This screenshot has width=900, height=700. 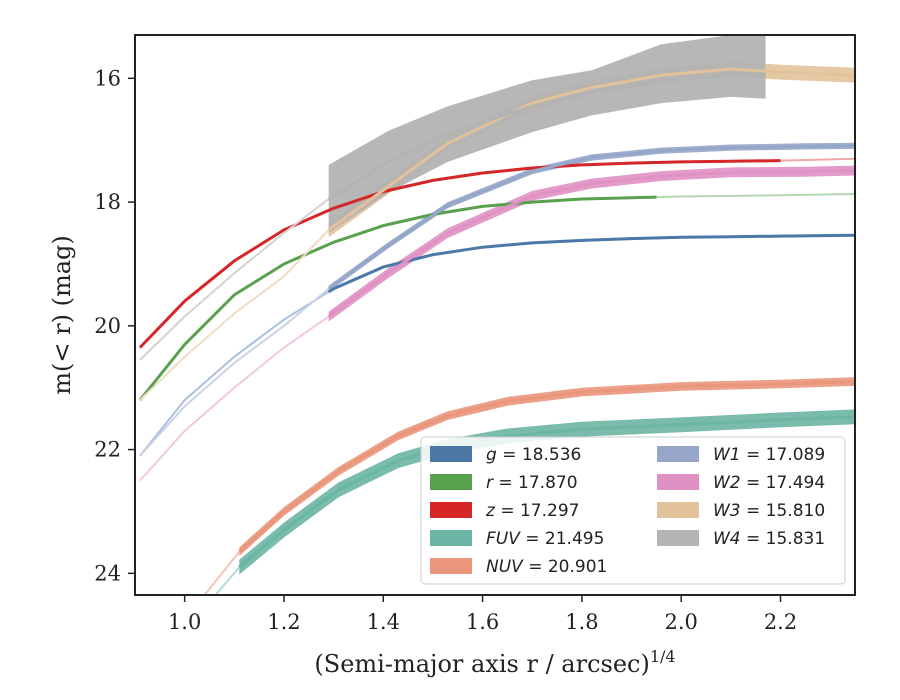 I want to click on x-tick-label: 2.0, so click(x=681, y=622).